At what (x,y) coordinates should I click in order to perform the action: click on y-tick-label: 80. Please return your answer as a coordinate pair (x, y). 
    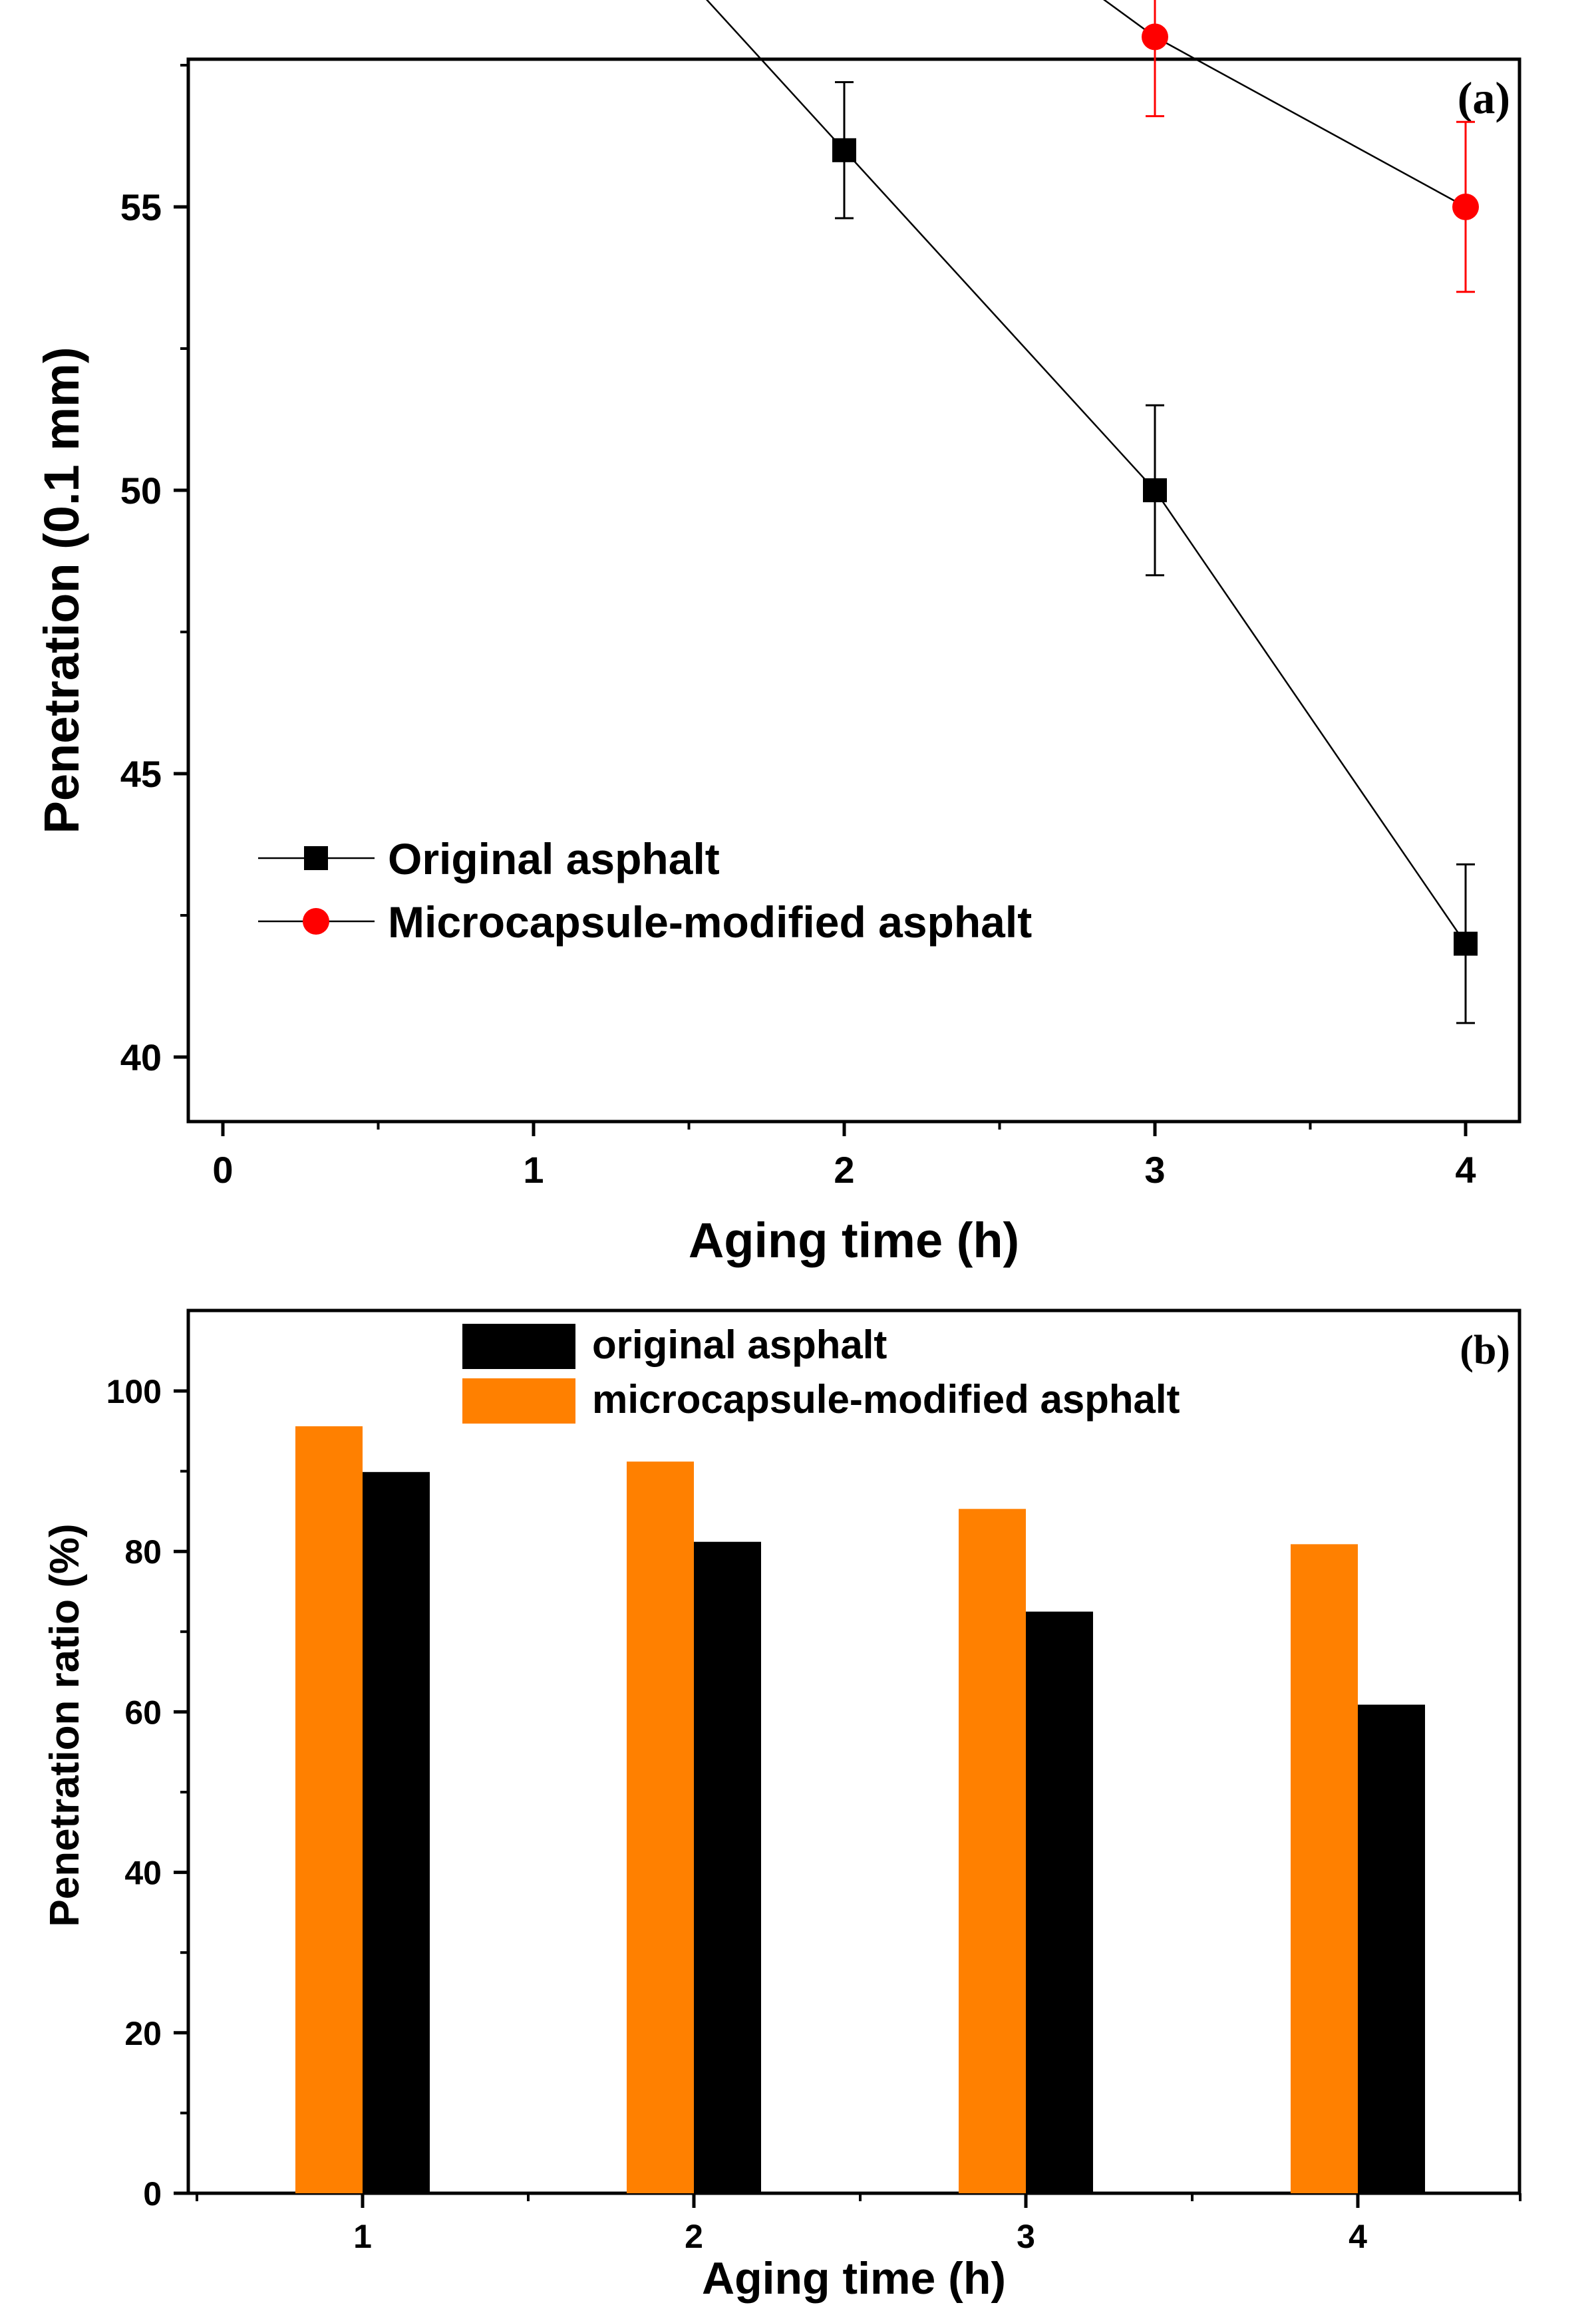
    Looking at the image, I should click on (143, 1552).